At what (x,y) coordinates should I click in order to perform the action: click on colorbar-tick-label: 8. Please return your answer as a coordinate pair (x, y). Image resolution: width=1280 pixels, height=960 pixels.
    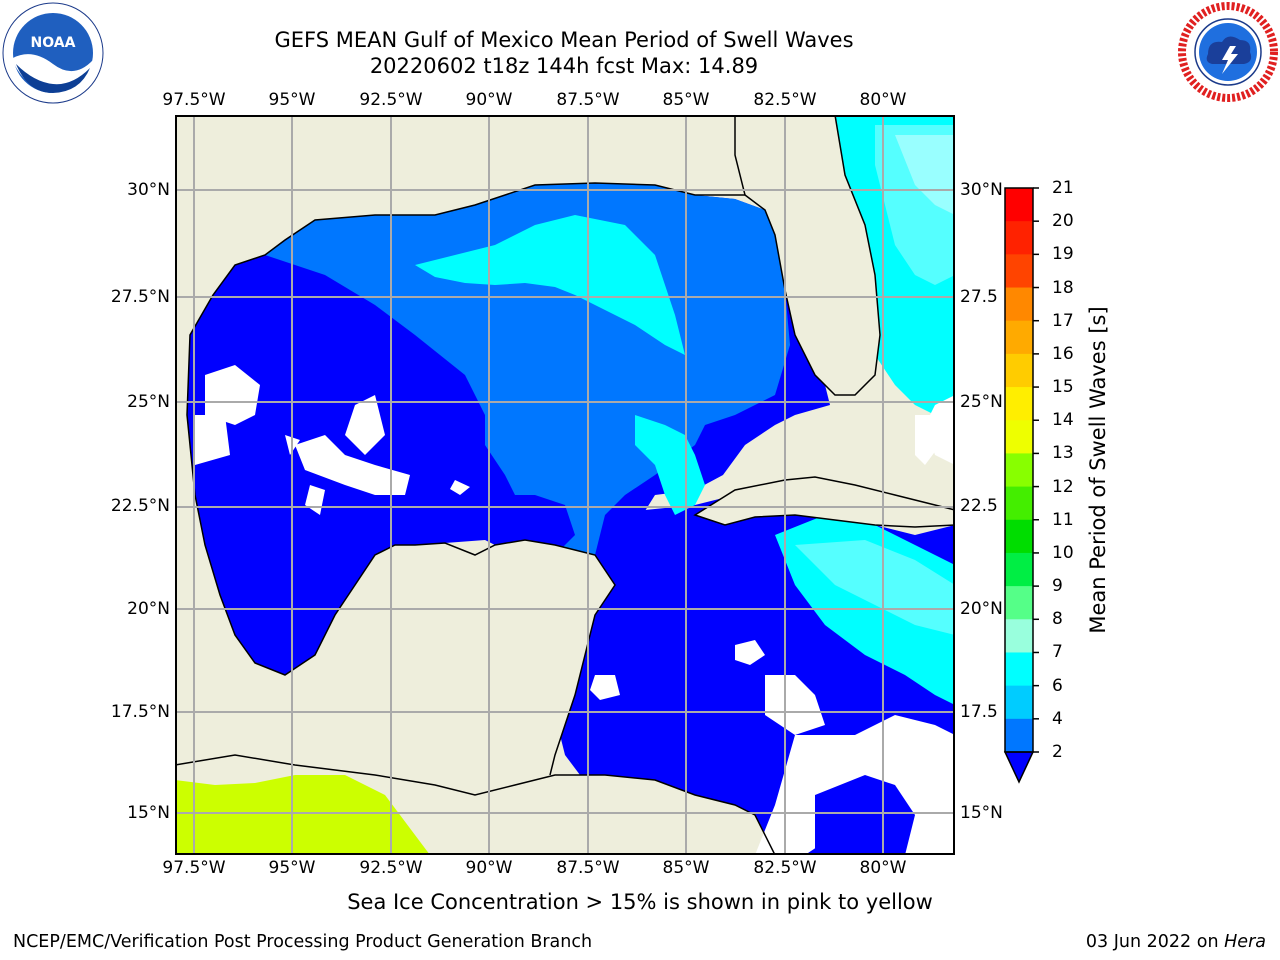
    Looking at the image, I should click on (1057, 619).